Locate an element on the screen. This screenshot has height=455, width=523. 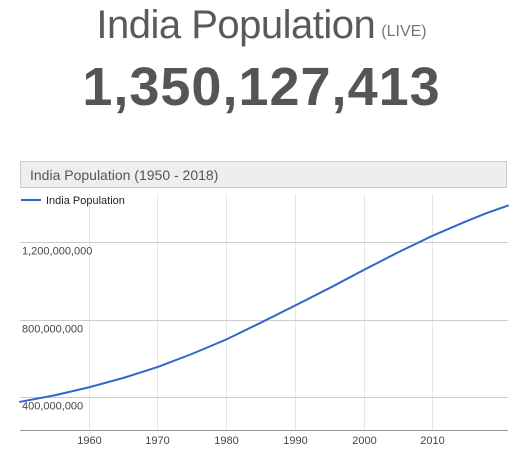
x-tick-label: 2010 is located at coordinates (432, 441).